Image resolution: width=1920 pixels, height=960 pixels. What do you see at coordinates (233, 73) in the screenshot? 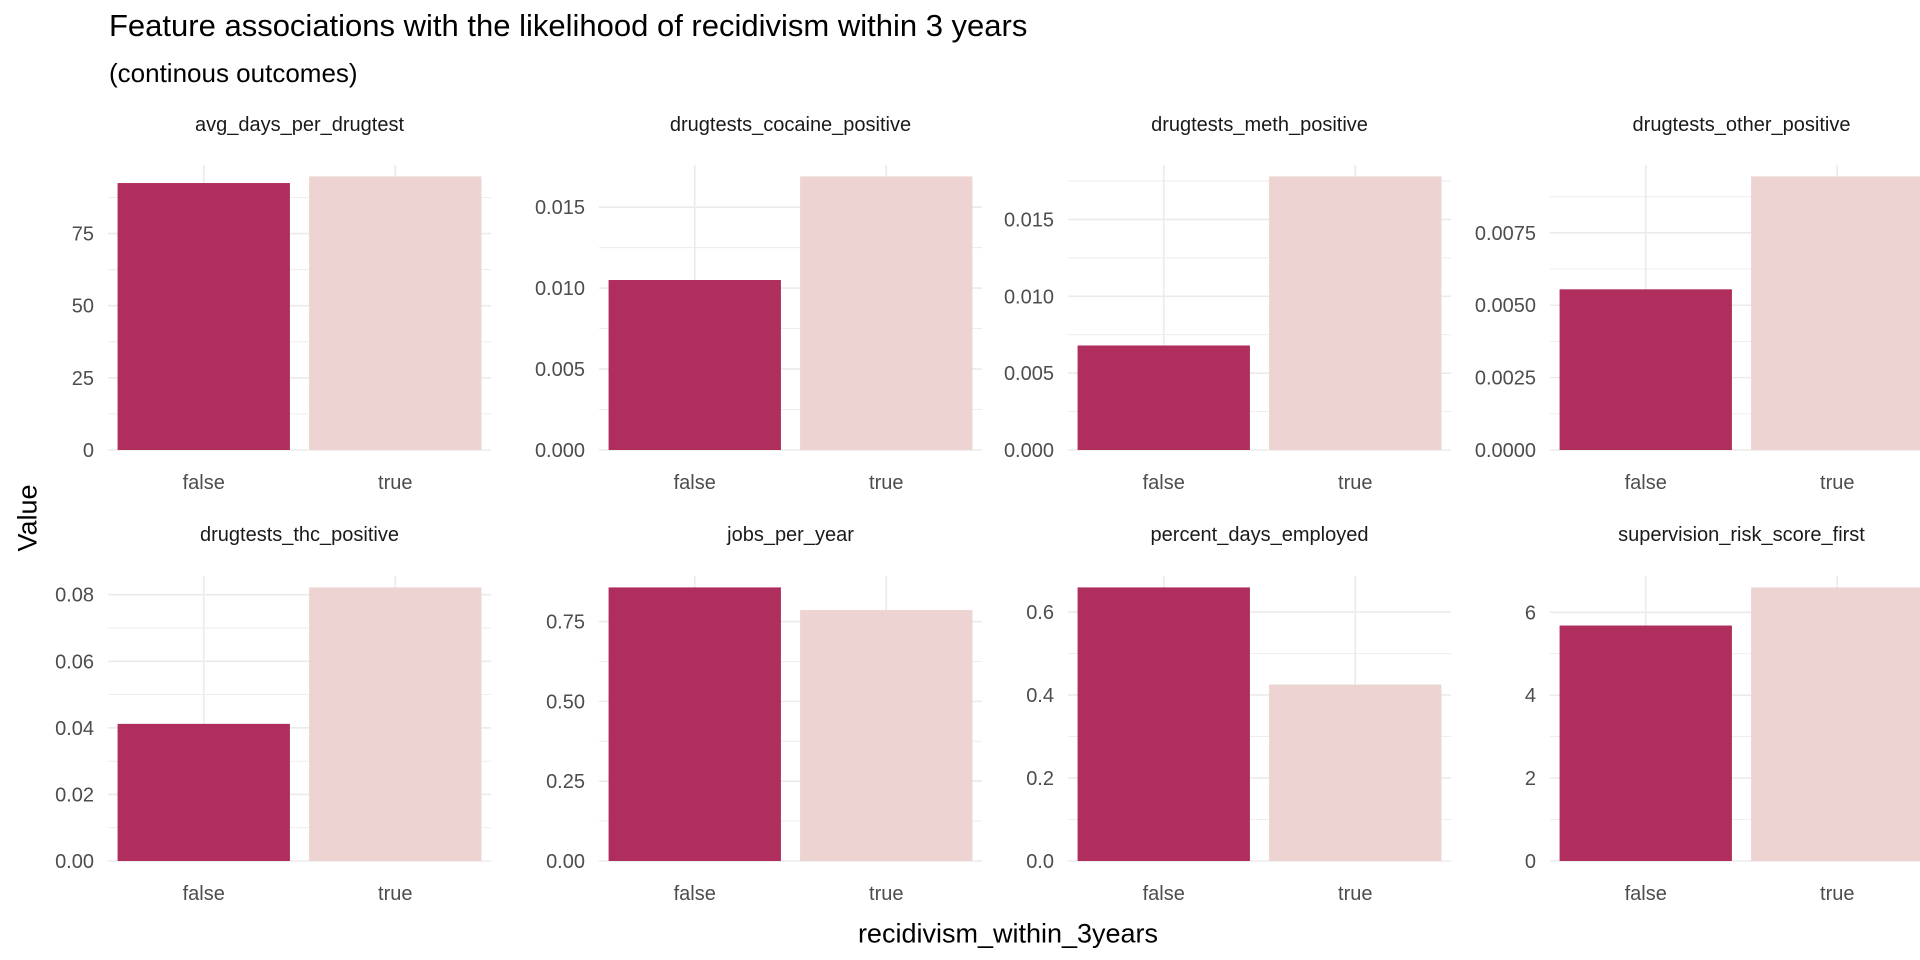
I see `chart-subtitle: (continous outcomes)` at bounding box center [233, 73].